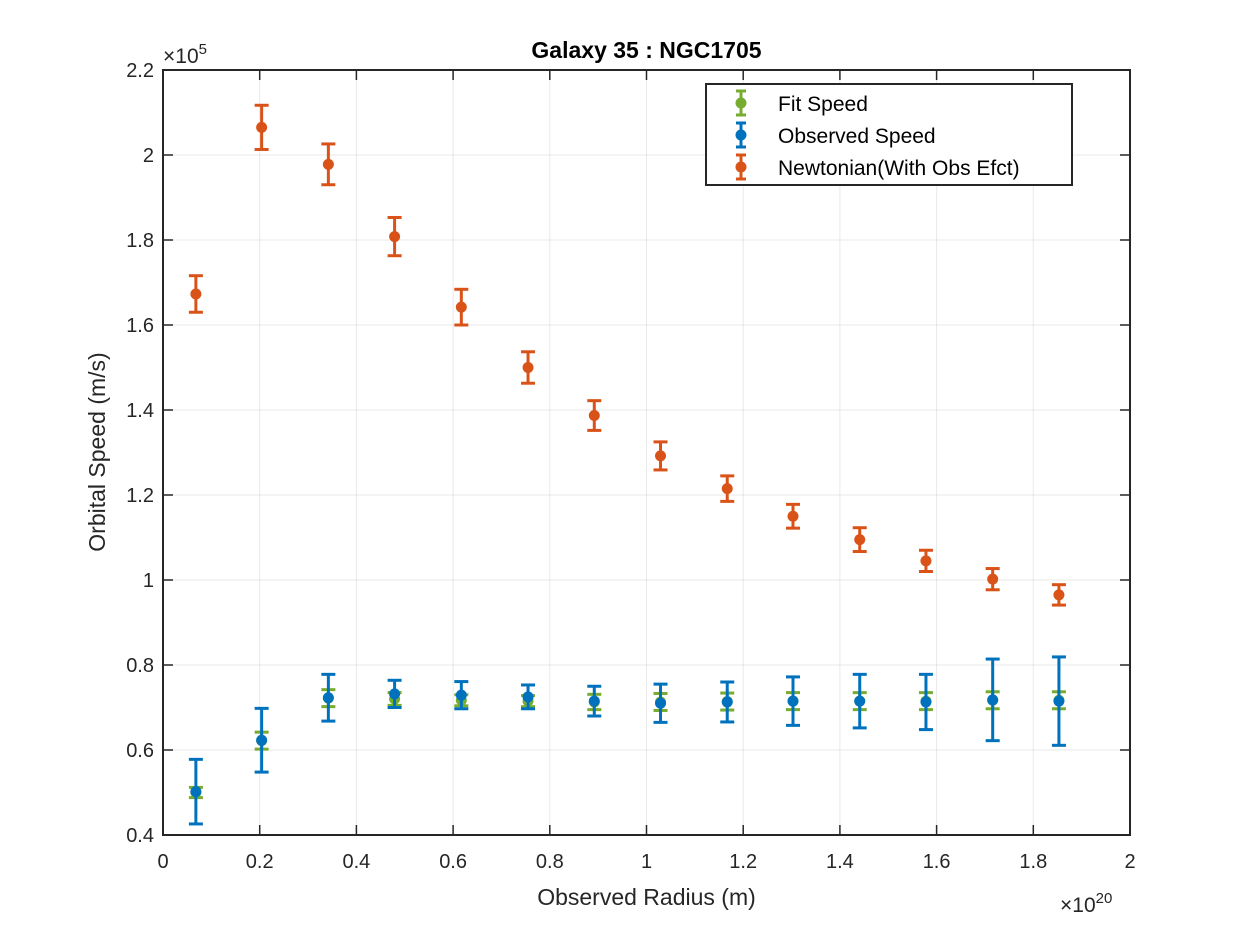  I want to click on chart-title: Galaxy 35 : NGC1705, so click(646, 50).